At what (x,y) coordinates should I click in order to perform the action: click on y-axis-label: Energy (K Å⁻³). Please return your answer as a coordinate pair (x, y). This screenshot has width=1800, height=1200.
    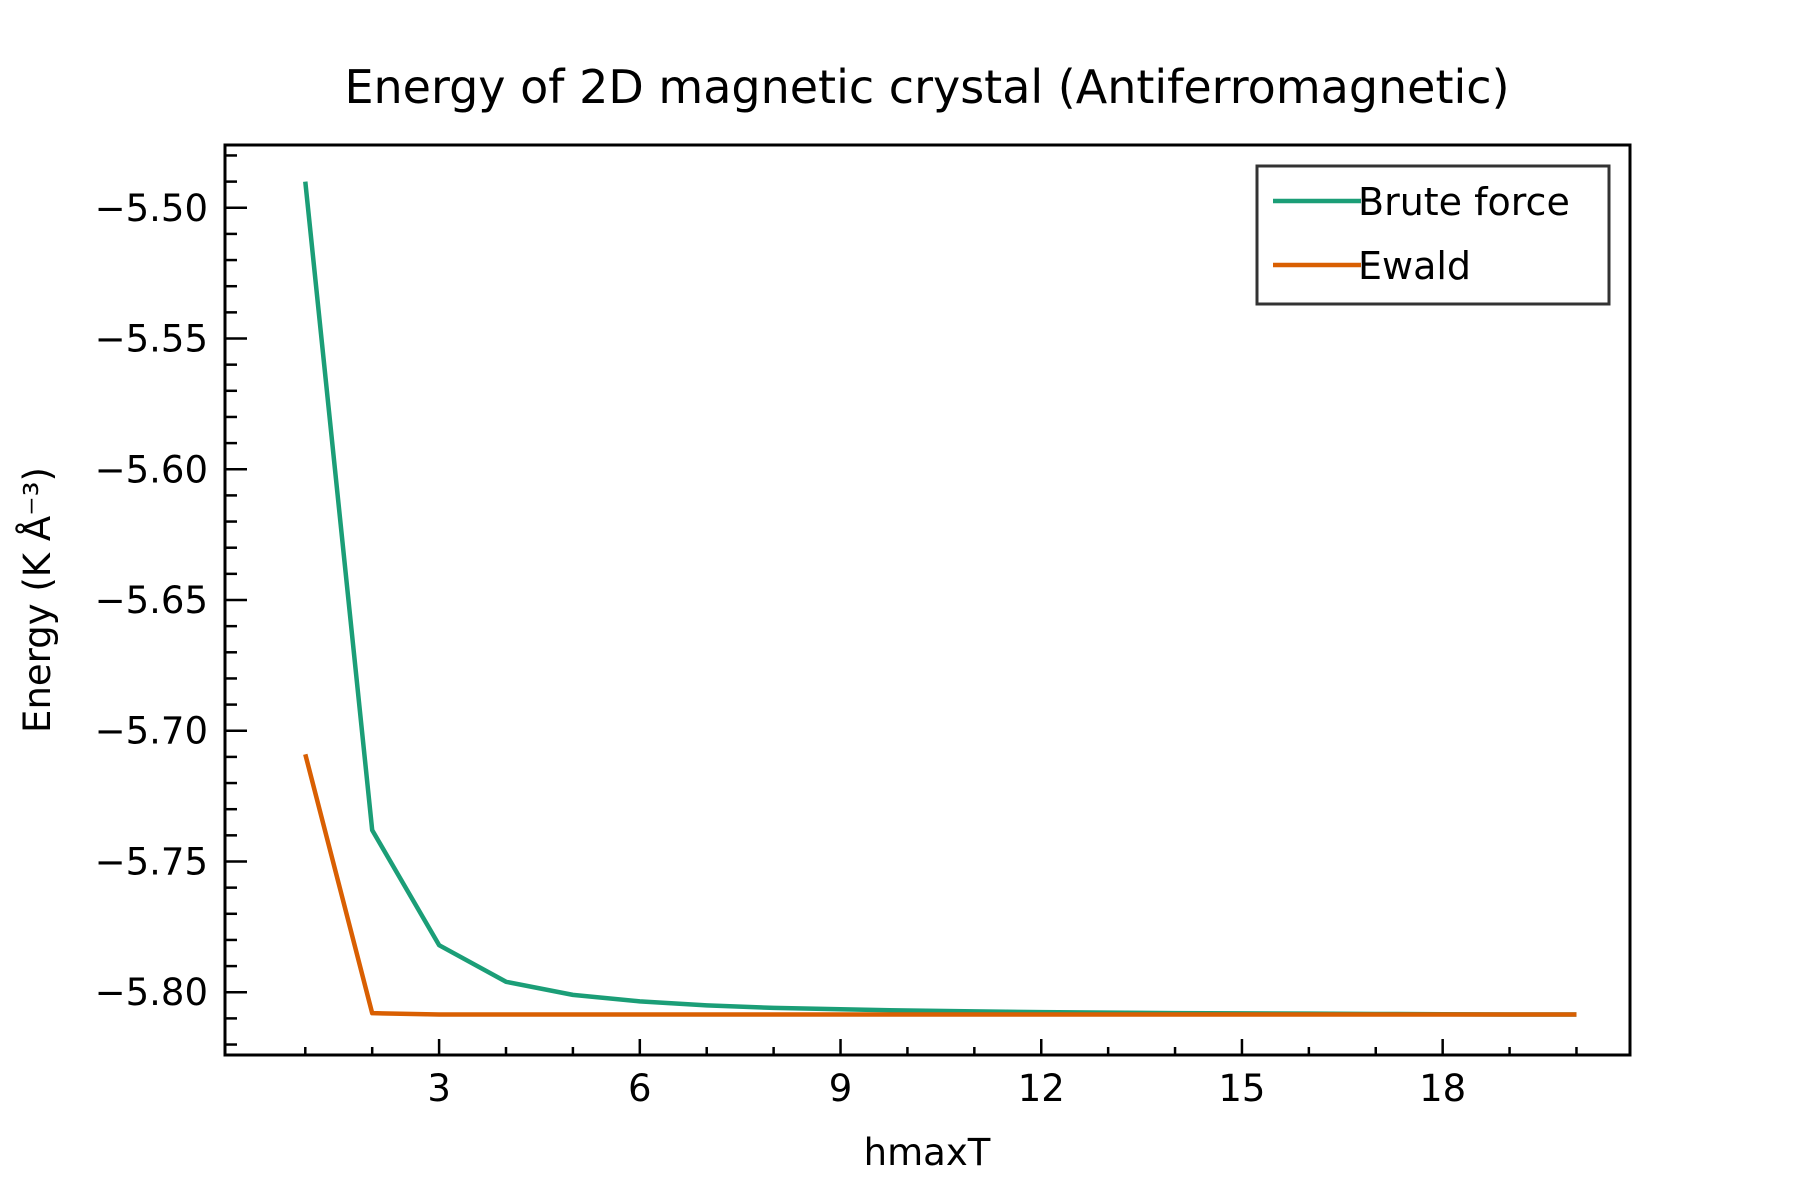
    Looking at the image, I should click on (37, 600).